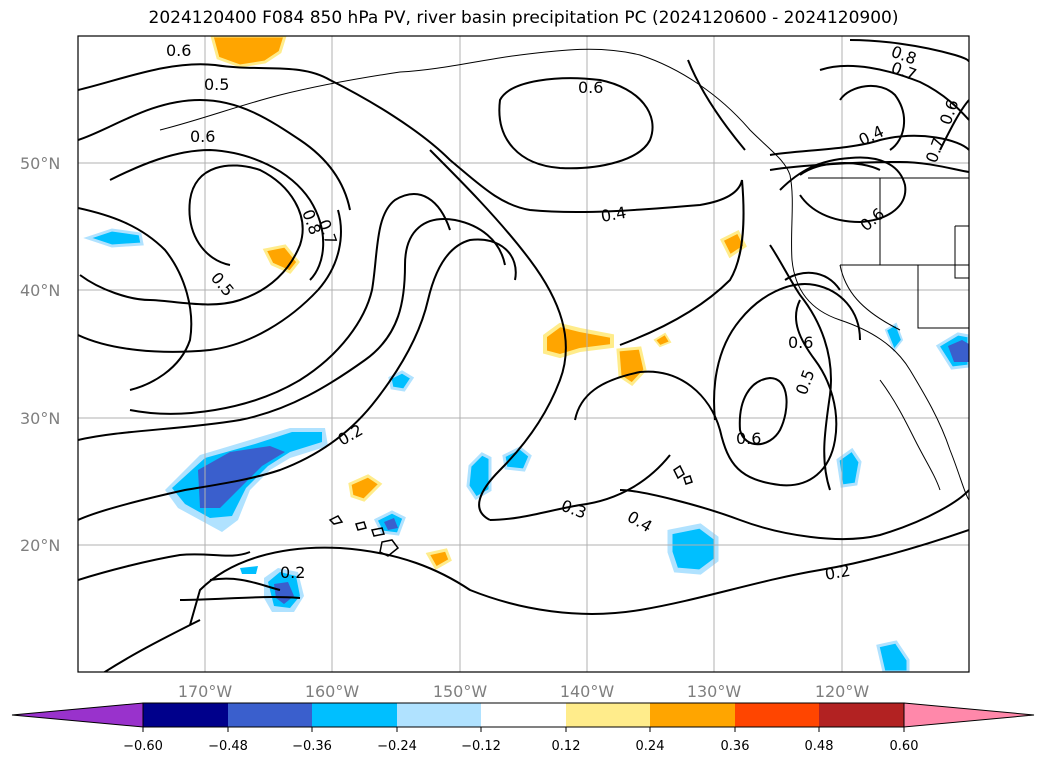 The height and width of the screenshot is (765, 1047). I want to click on colorbar-extend-low, so click(77, 715).